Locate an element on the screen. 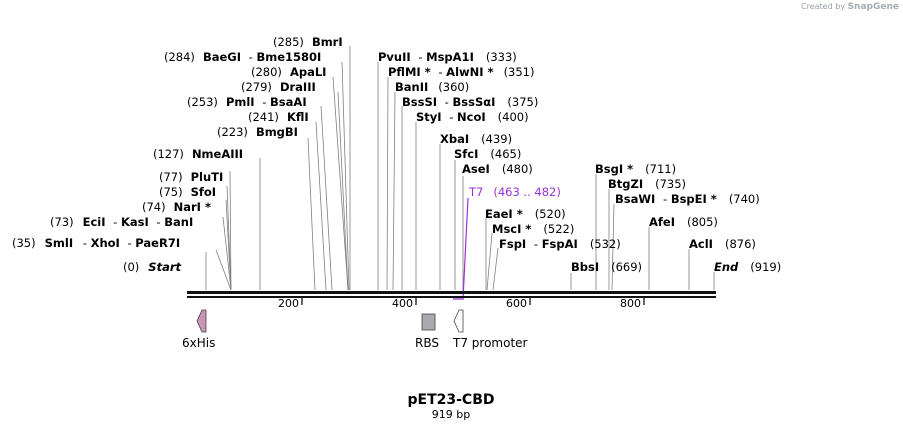 The width and height of the screenshot is (903, 430). enzyme-label: BmrI is located at coordinates (327, 42).